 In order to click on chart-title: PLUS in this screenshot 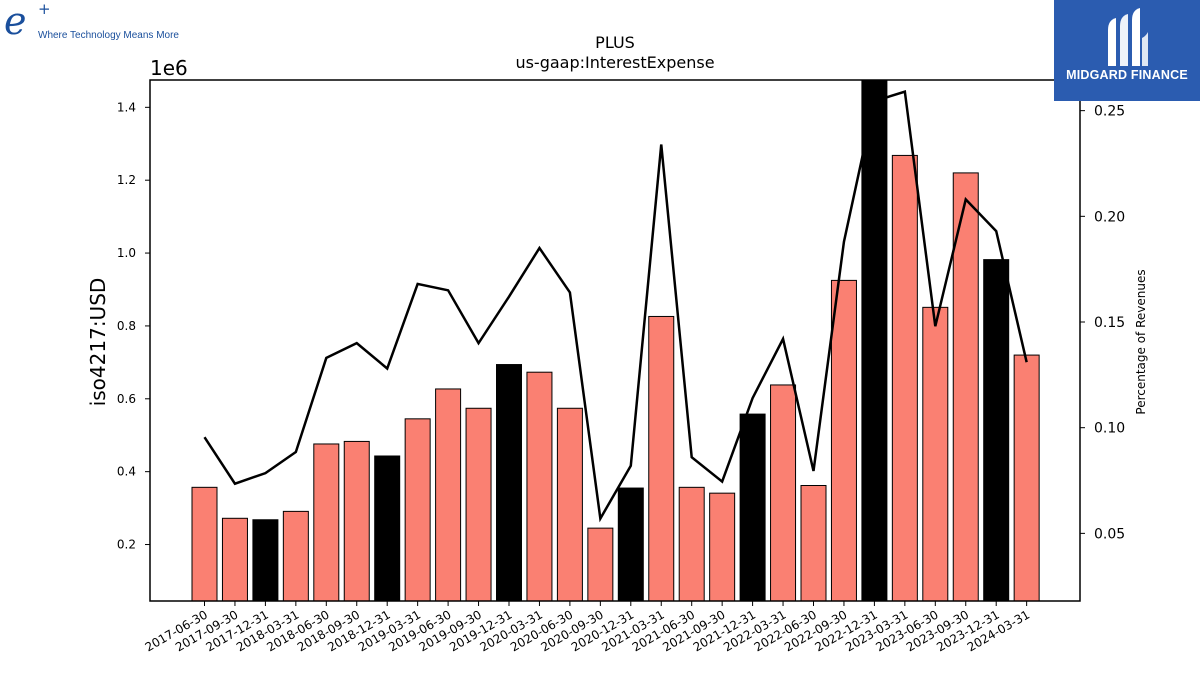, I will do `click(615, 42)`.